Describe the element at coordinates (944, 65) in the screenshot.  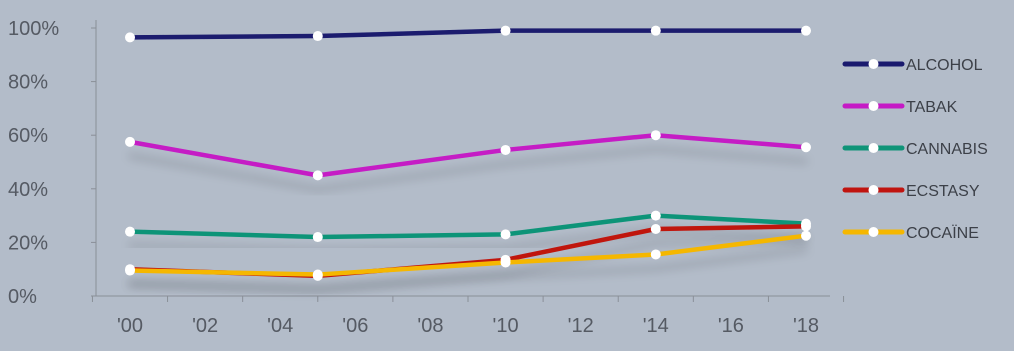
I see `legend-label-alcohol: ALCOHOL` at that location.